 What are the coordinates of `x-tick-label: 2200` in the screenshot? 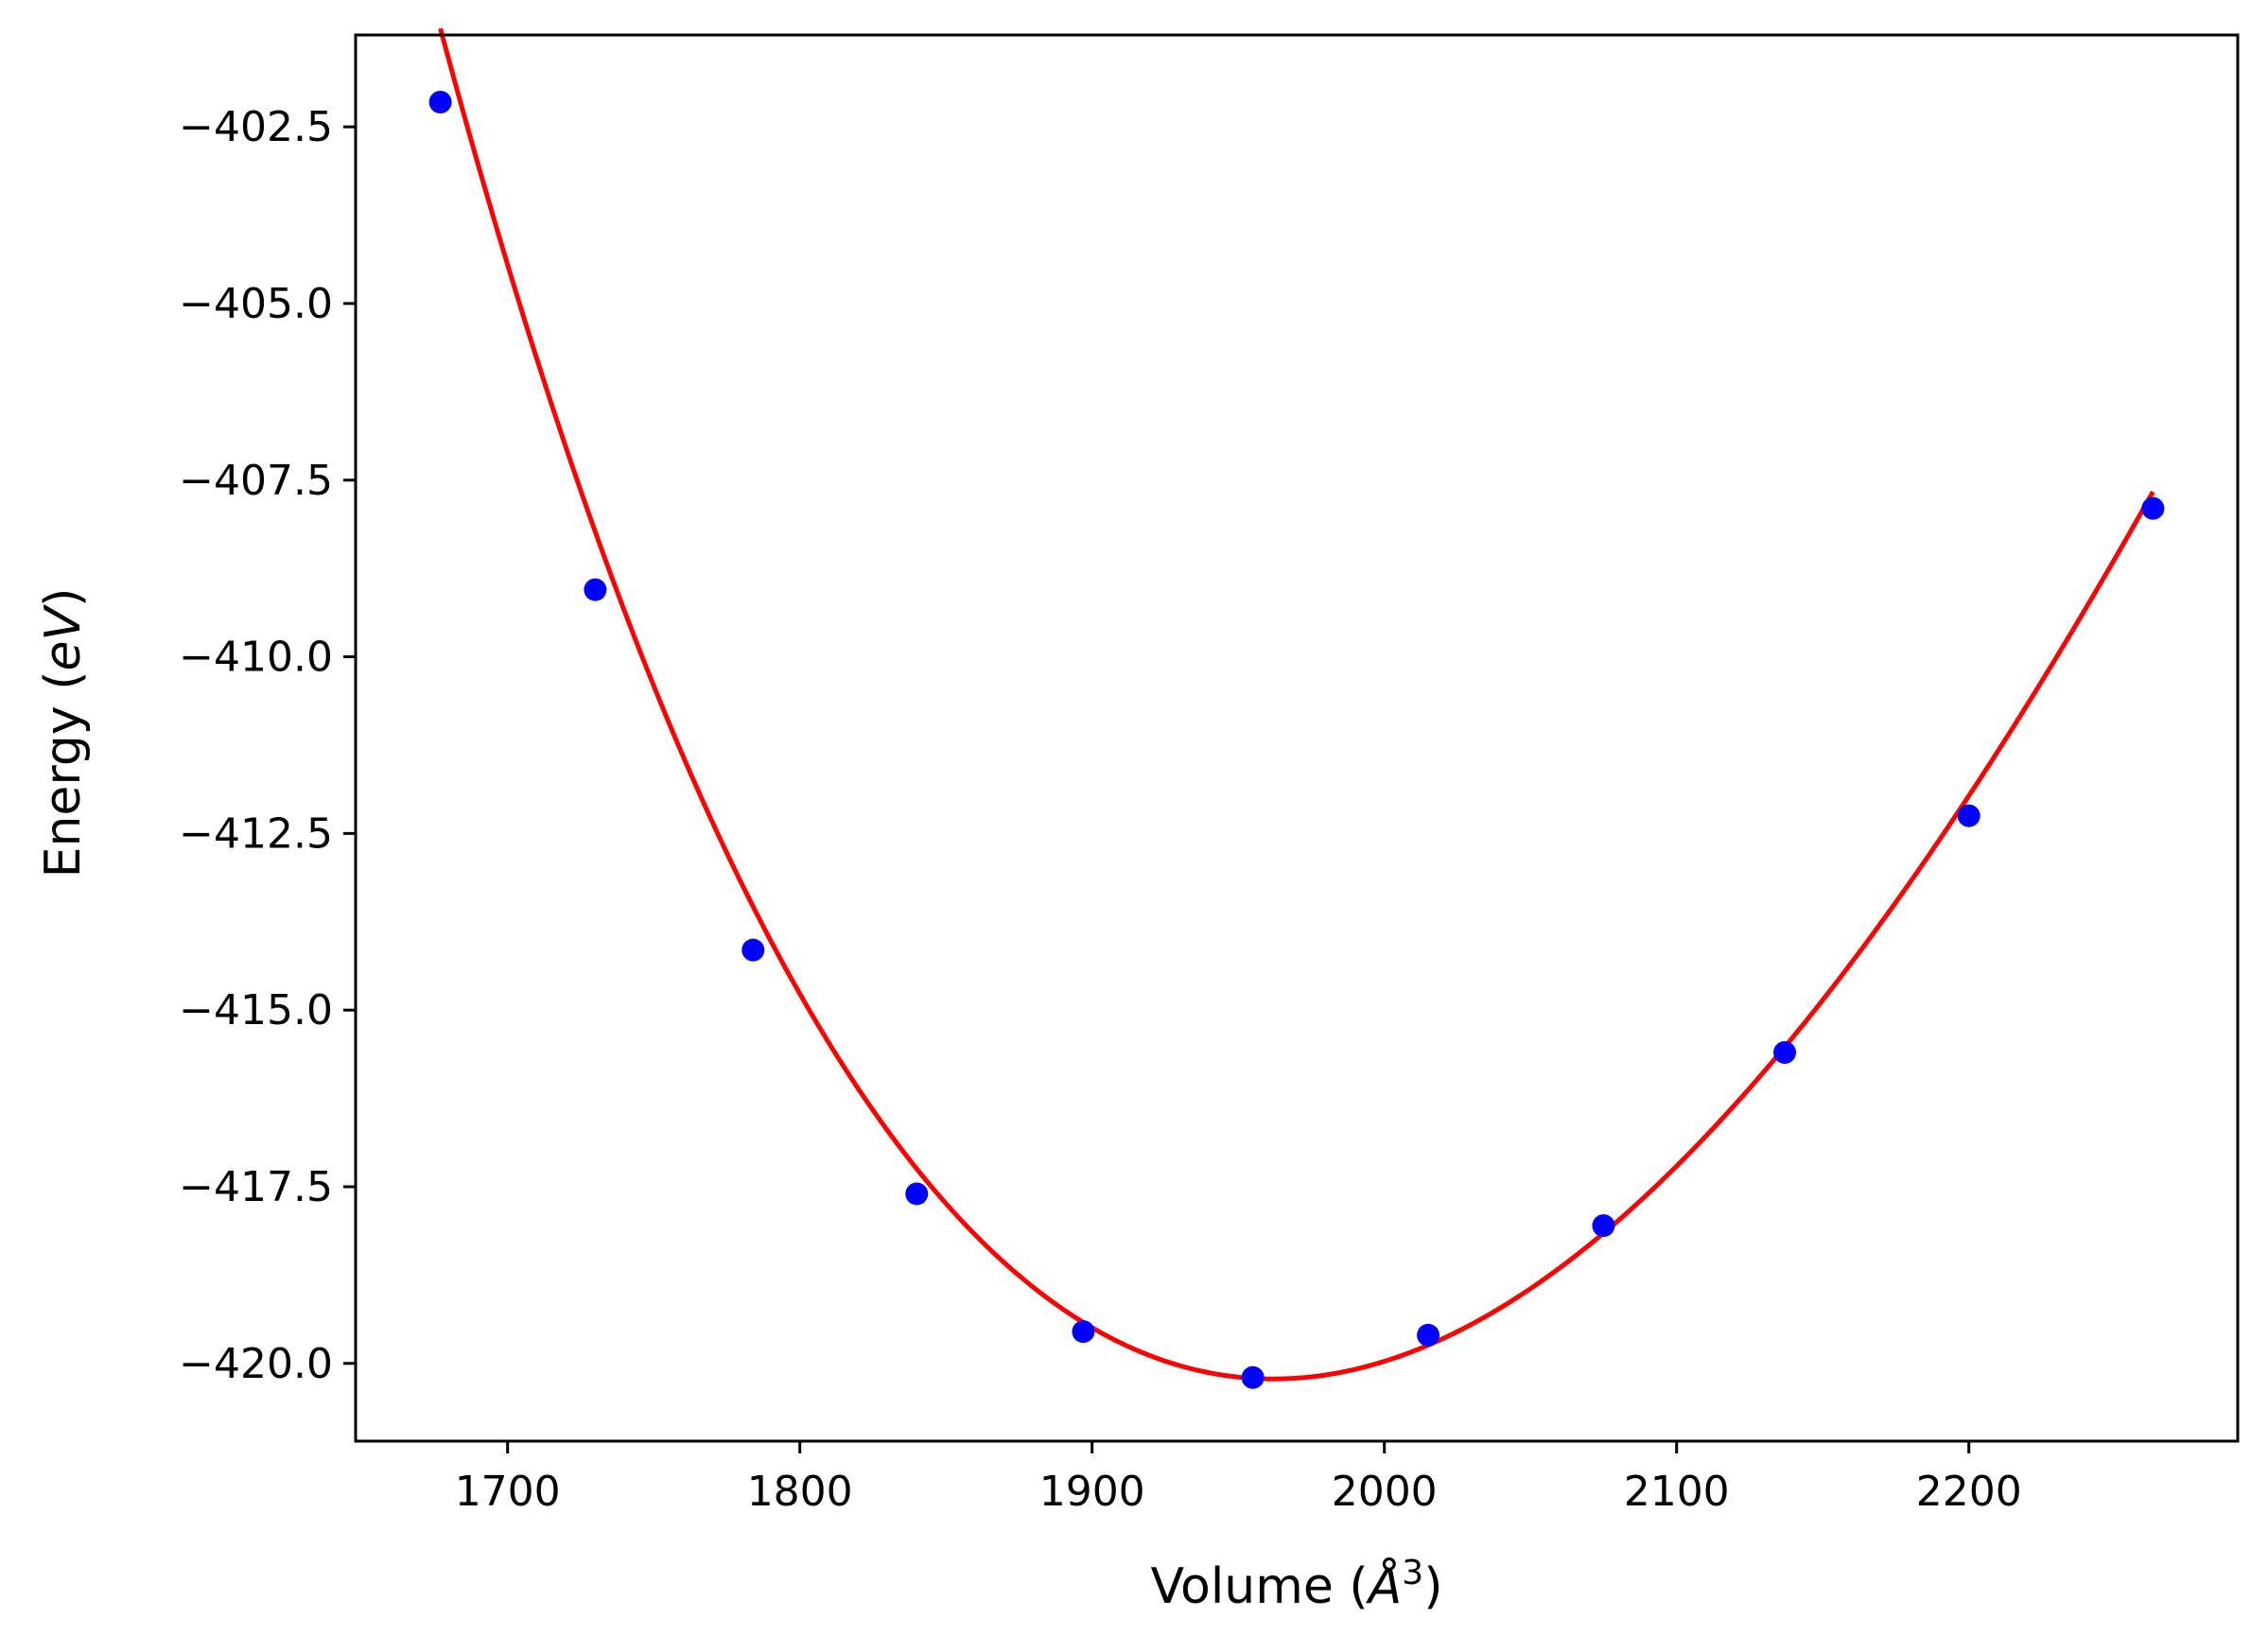 It's located at (1969, 1492).